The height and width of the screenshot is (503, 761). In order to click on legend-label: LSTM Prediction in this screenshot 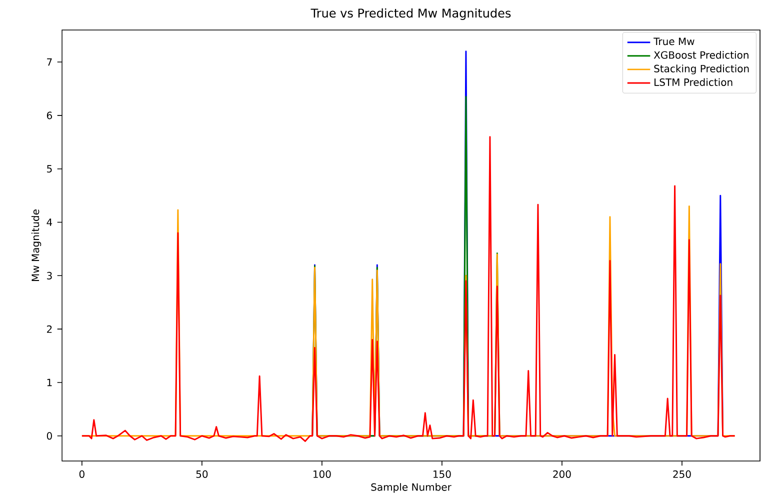, I will do `click(693, 82)`.